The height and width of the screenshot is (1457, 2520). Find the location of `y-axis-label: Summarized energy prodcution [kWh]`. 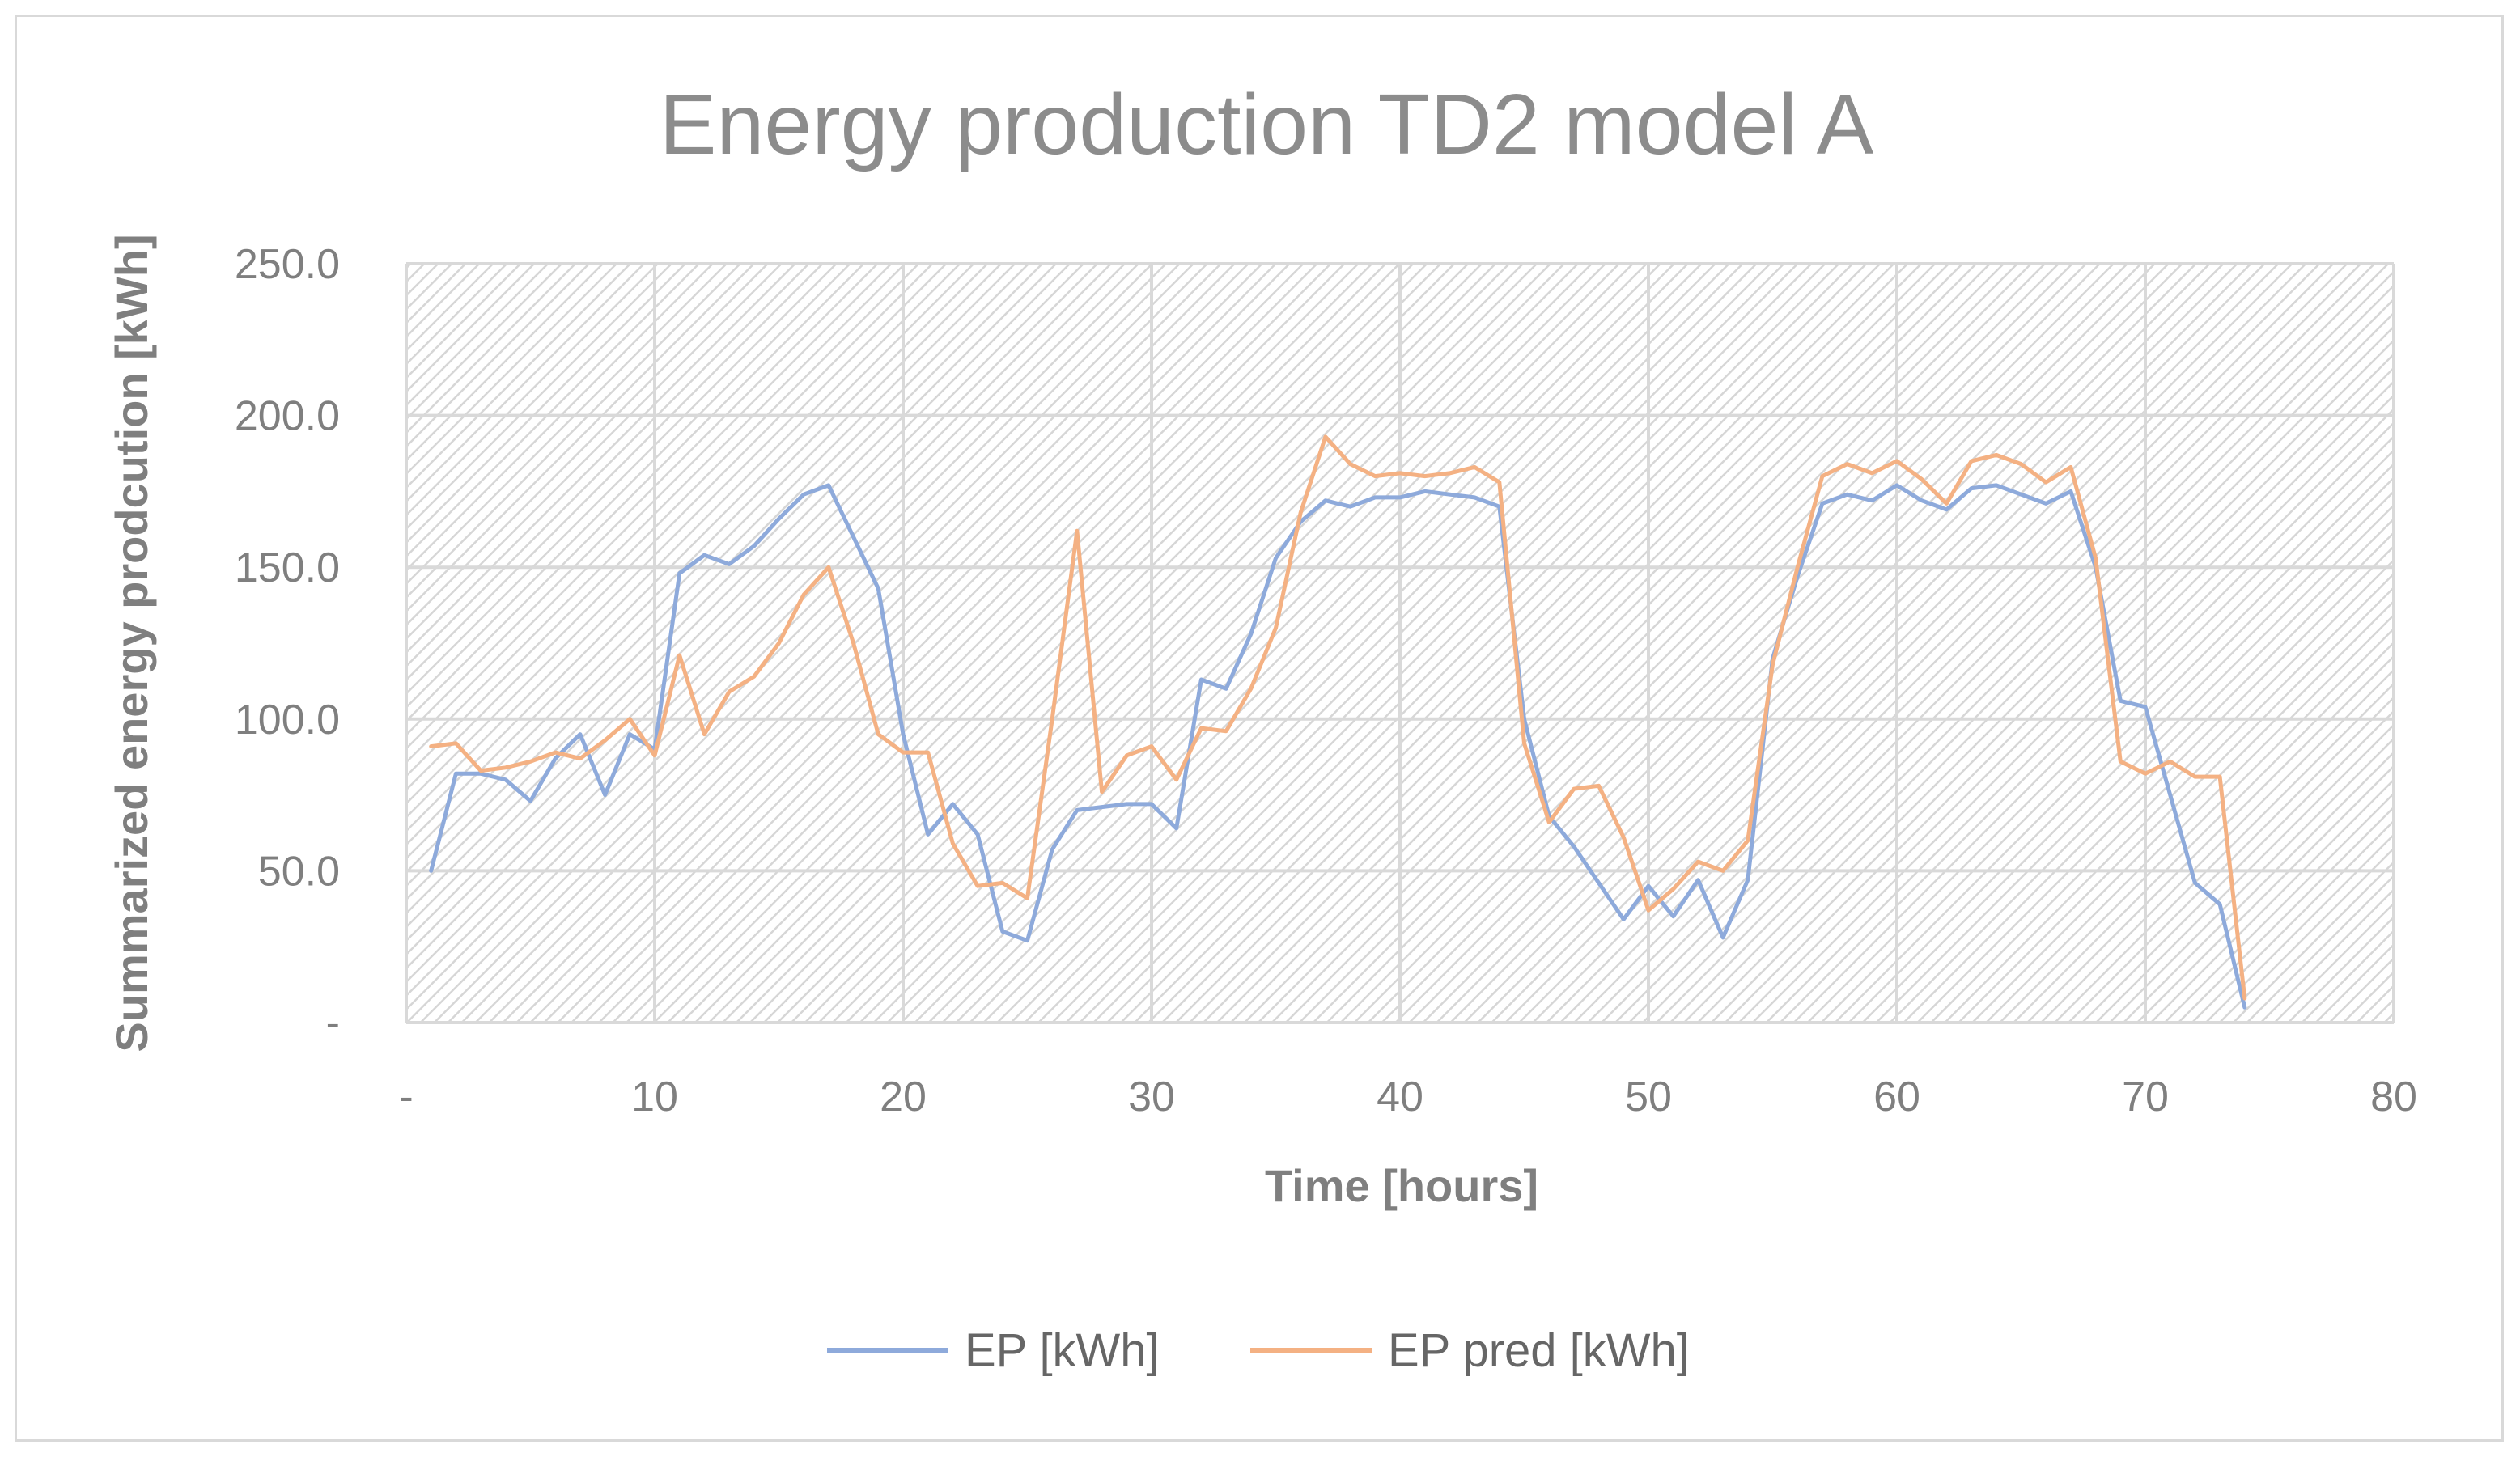

y-axis-label: Summarized energy prodcution [kWh] is located at coordinates (131, 643).